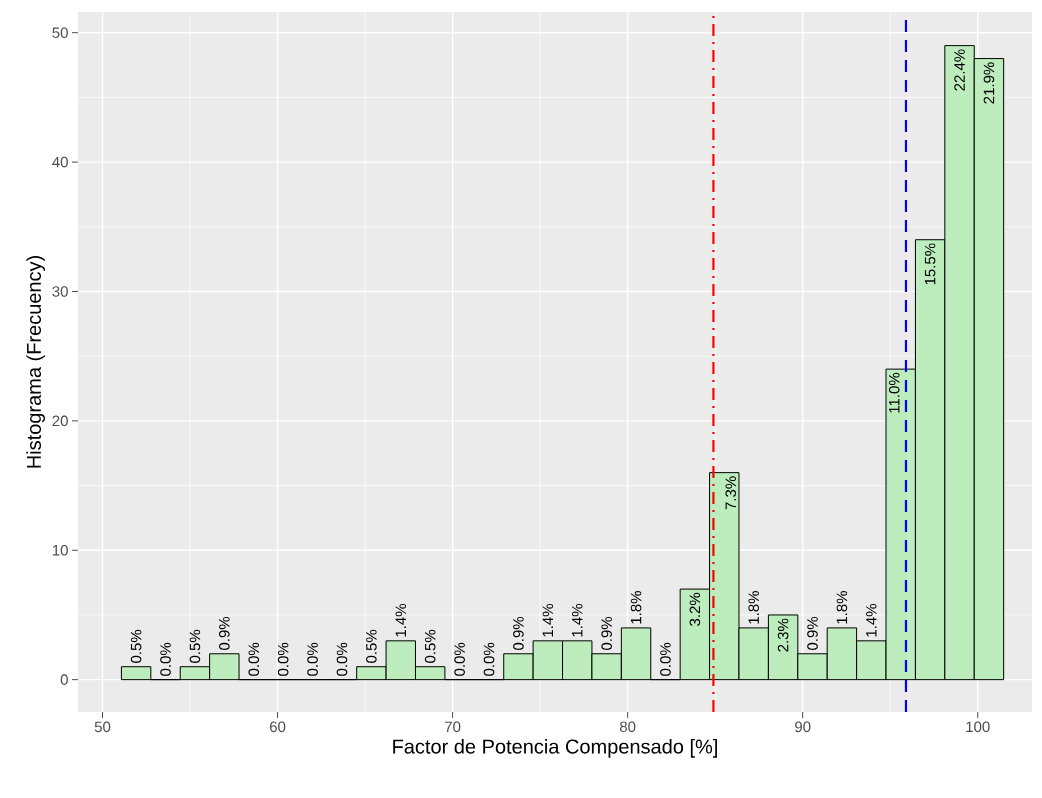 The image size is (1042, 798). What do you see at coordinates (959, 70) in the screenshot?
I see `annotation: 22.4%` at bounding box center [959, 70].